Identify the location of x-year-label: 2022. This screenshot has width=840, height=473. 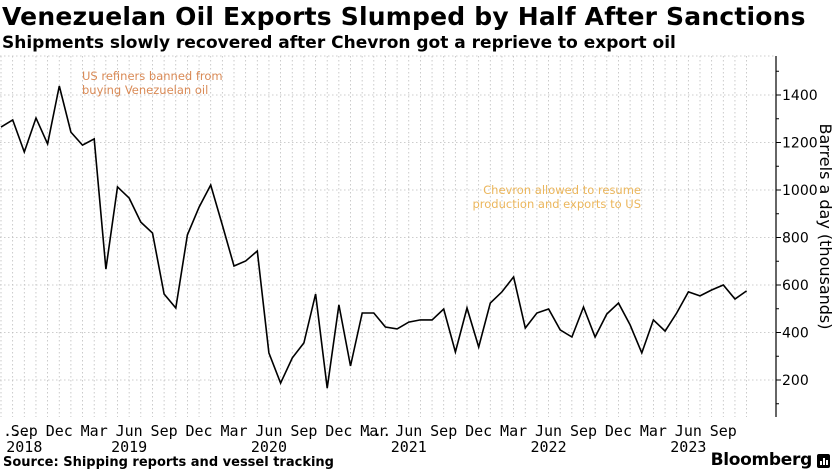
(548, 447).